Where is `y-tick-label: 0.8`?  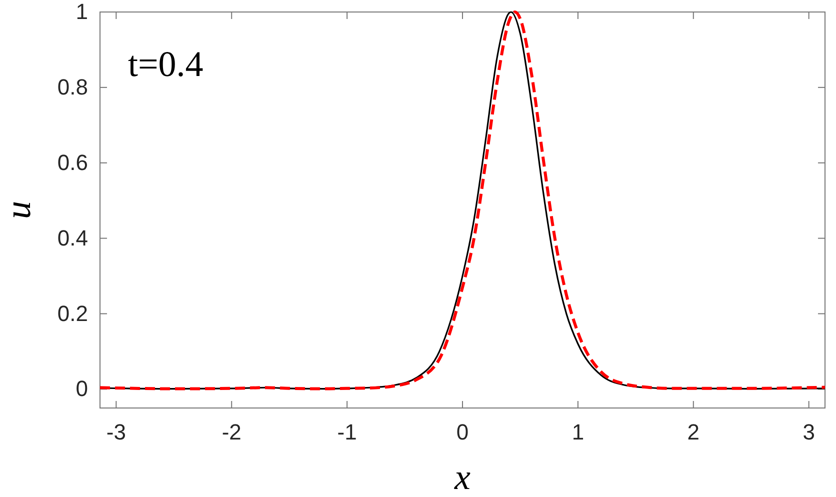 y-tick-label: 0.8 is located at coordinates (72, 87).